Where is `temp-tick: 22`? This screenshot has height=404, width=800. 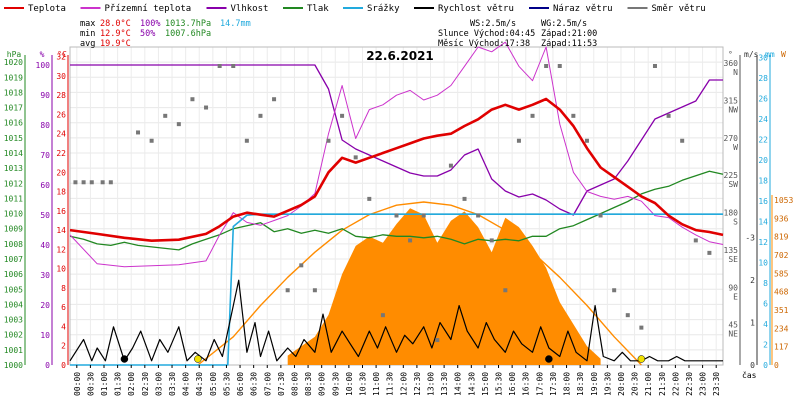
temp-tick: 22 is located at coordinates (61, 153).